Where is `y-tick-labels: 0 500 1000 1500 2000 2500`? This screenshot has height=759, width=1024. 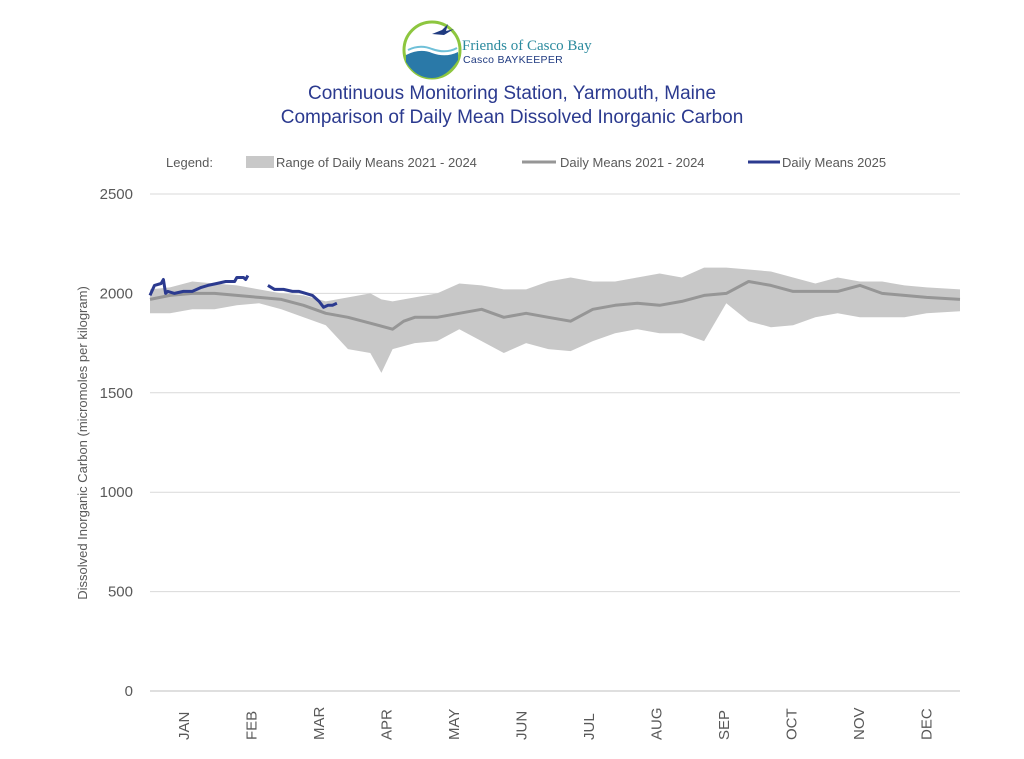 y-tick-labels: 0 500 1000 1500 2000 2500 is located at coordinates (116, 443).